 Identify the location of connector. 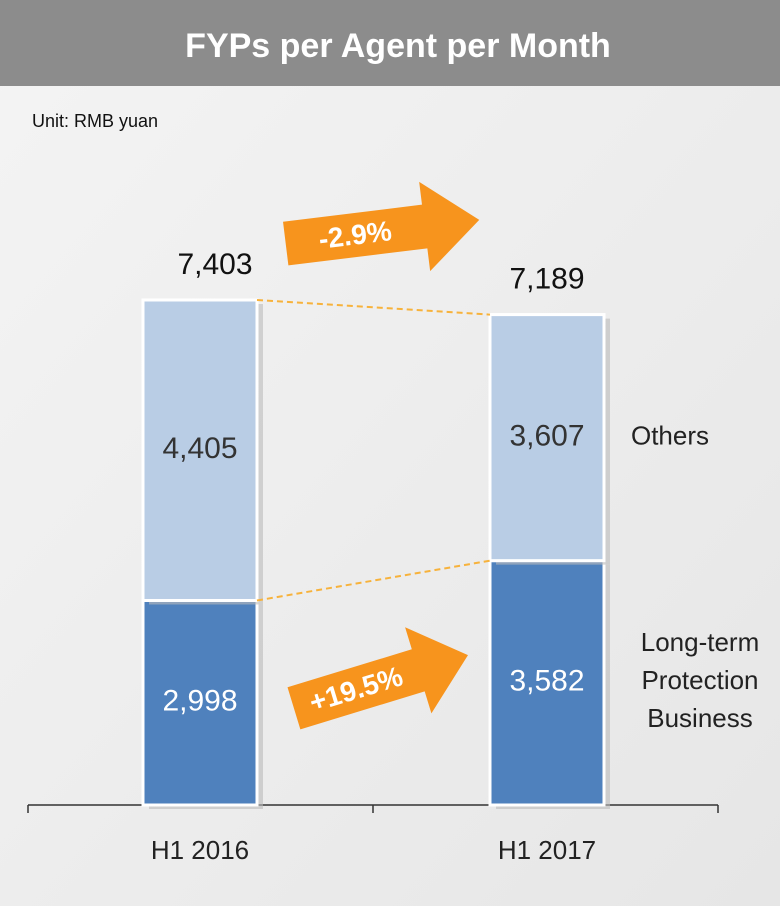
(373, 307).